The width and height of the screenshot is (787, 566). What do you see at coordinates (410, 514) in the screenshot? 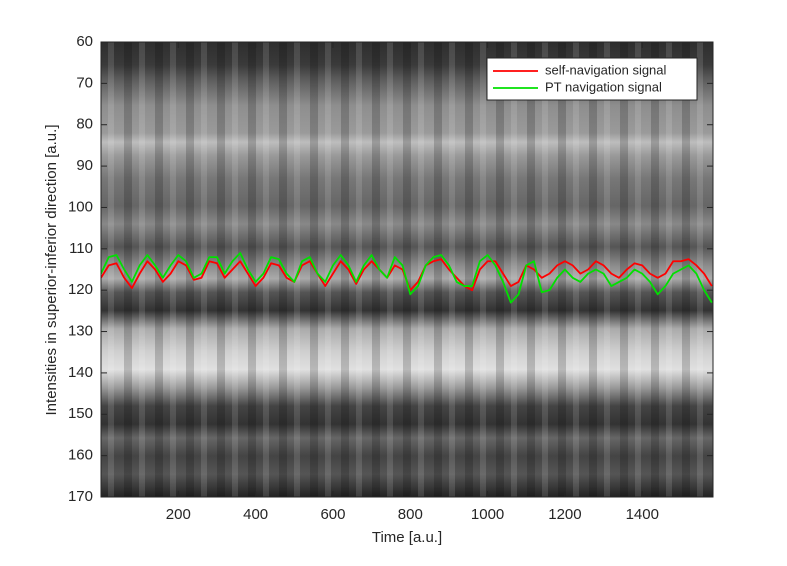
I see `x-tick-label: 800` at bounding box center [410, 514].